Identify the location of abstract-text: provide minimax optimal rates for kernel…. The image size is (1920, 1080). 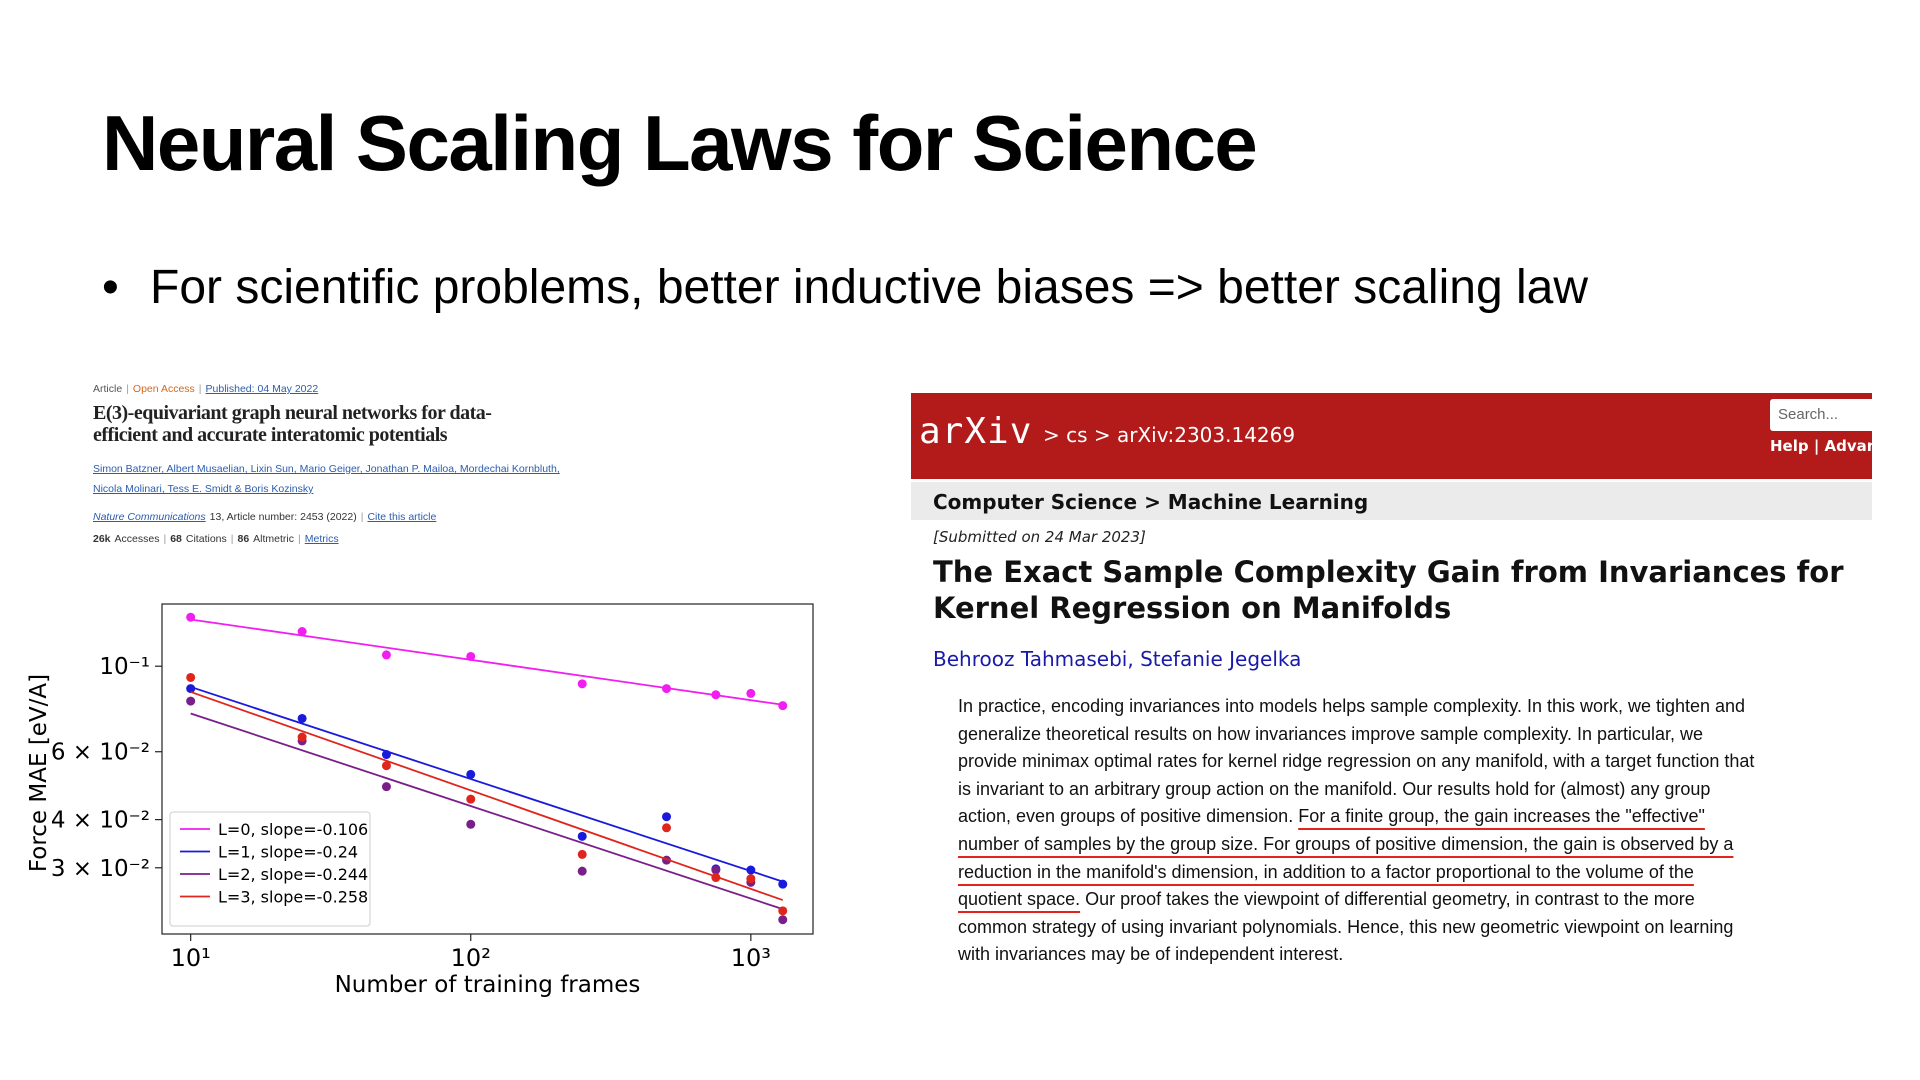
(1356, 761).